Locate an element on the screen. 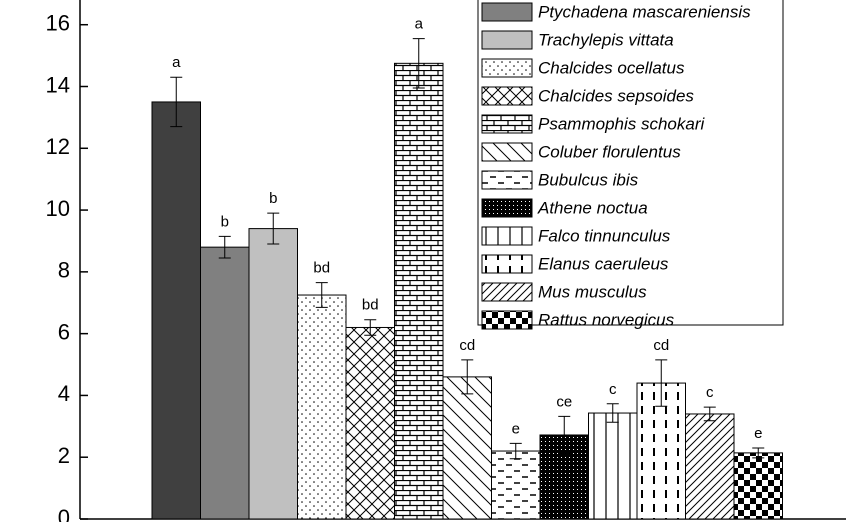 The height and width of the screenshot is (522, 846). legend-label: Elanus caeruleus is located at coordinates (603, 263).